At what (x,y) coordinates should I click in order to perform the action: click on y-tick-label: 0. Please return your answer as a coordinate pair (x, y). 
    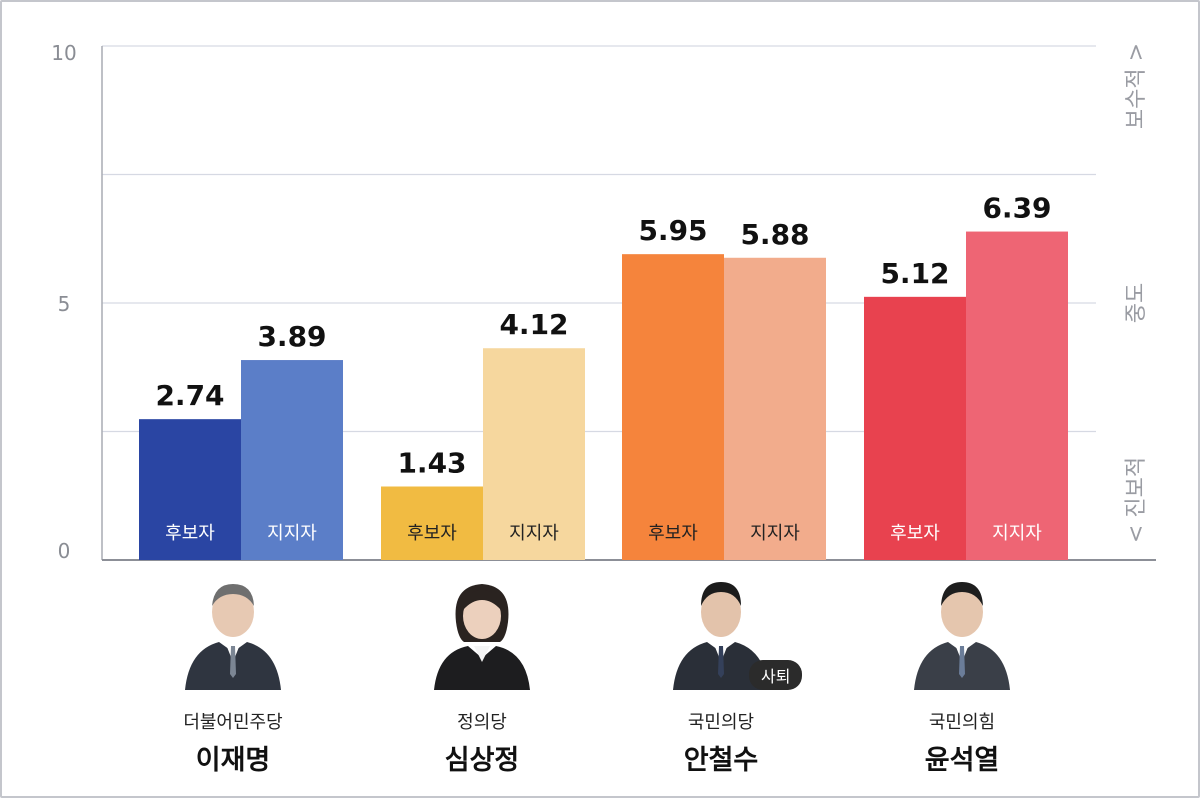
    Looking at the image, I should click on (64, 551).